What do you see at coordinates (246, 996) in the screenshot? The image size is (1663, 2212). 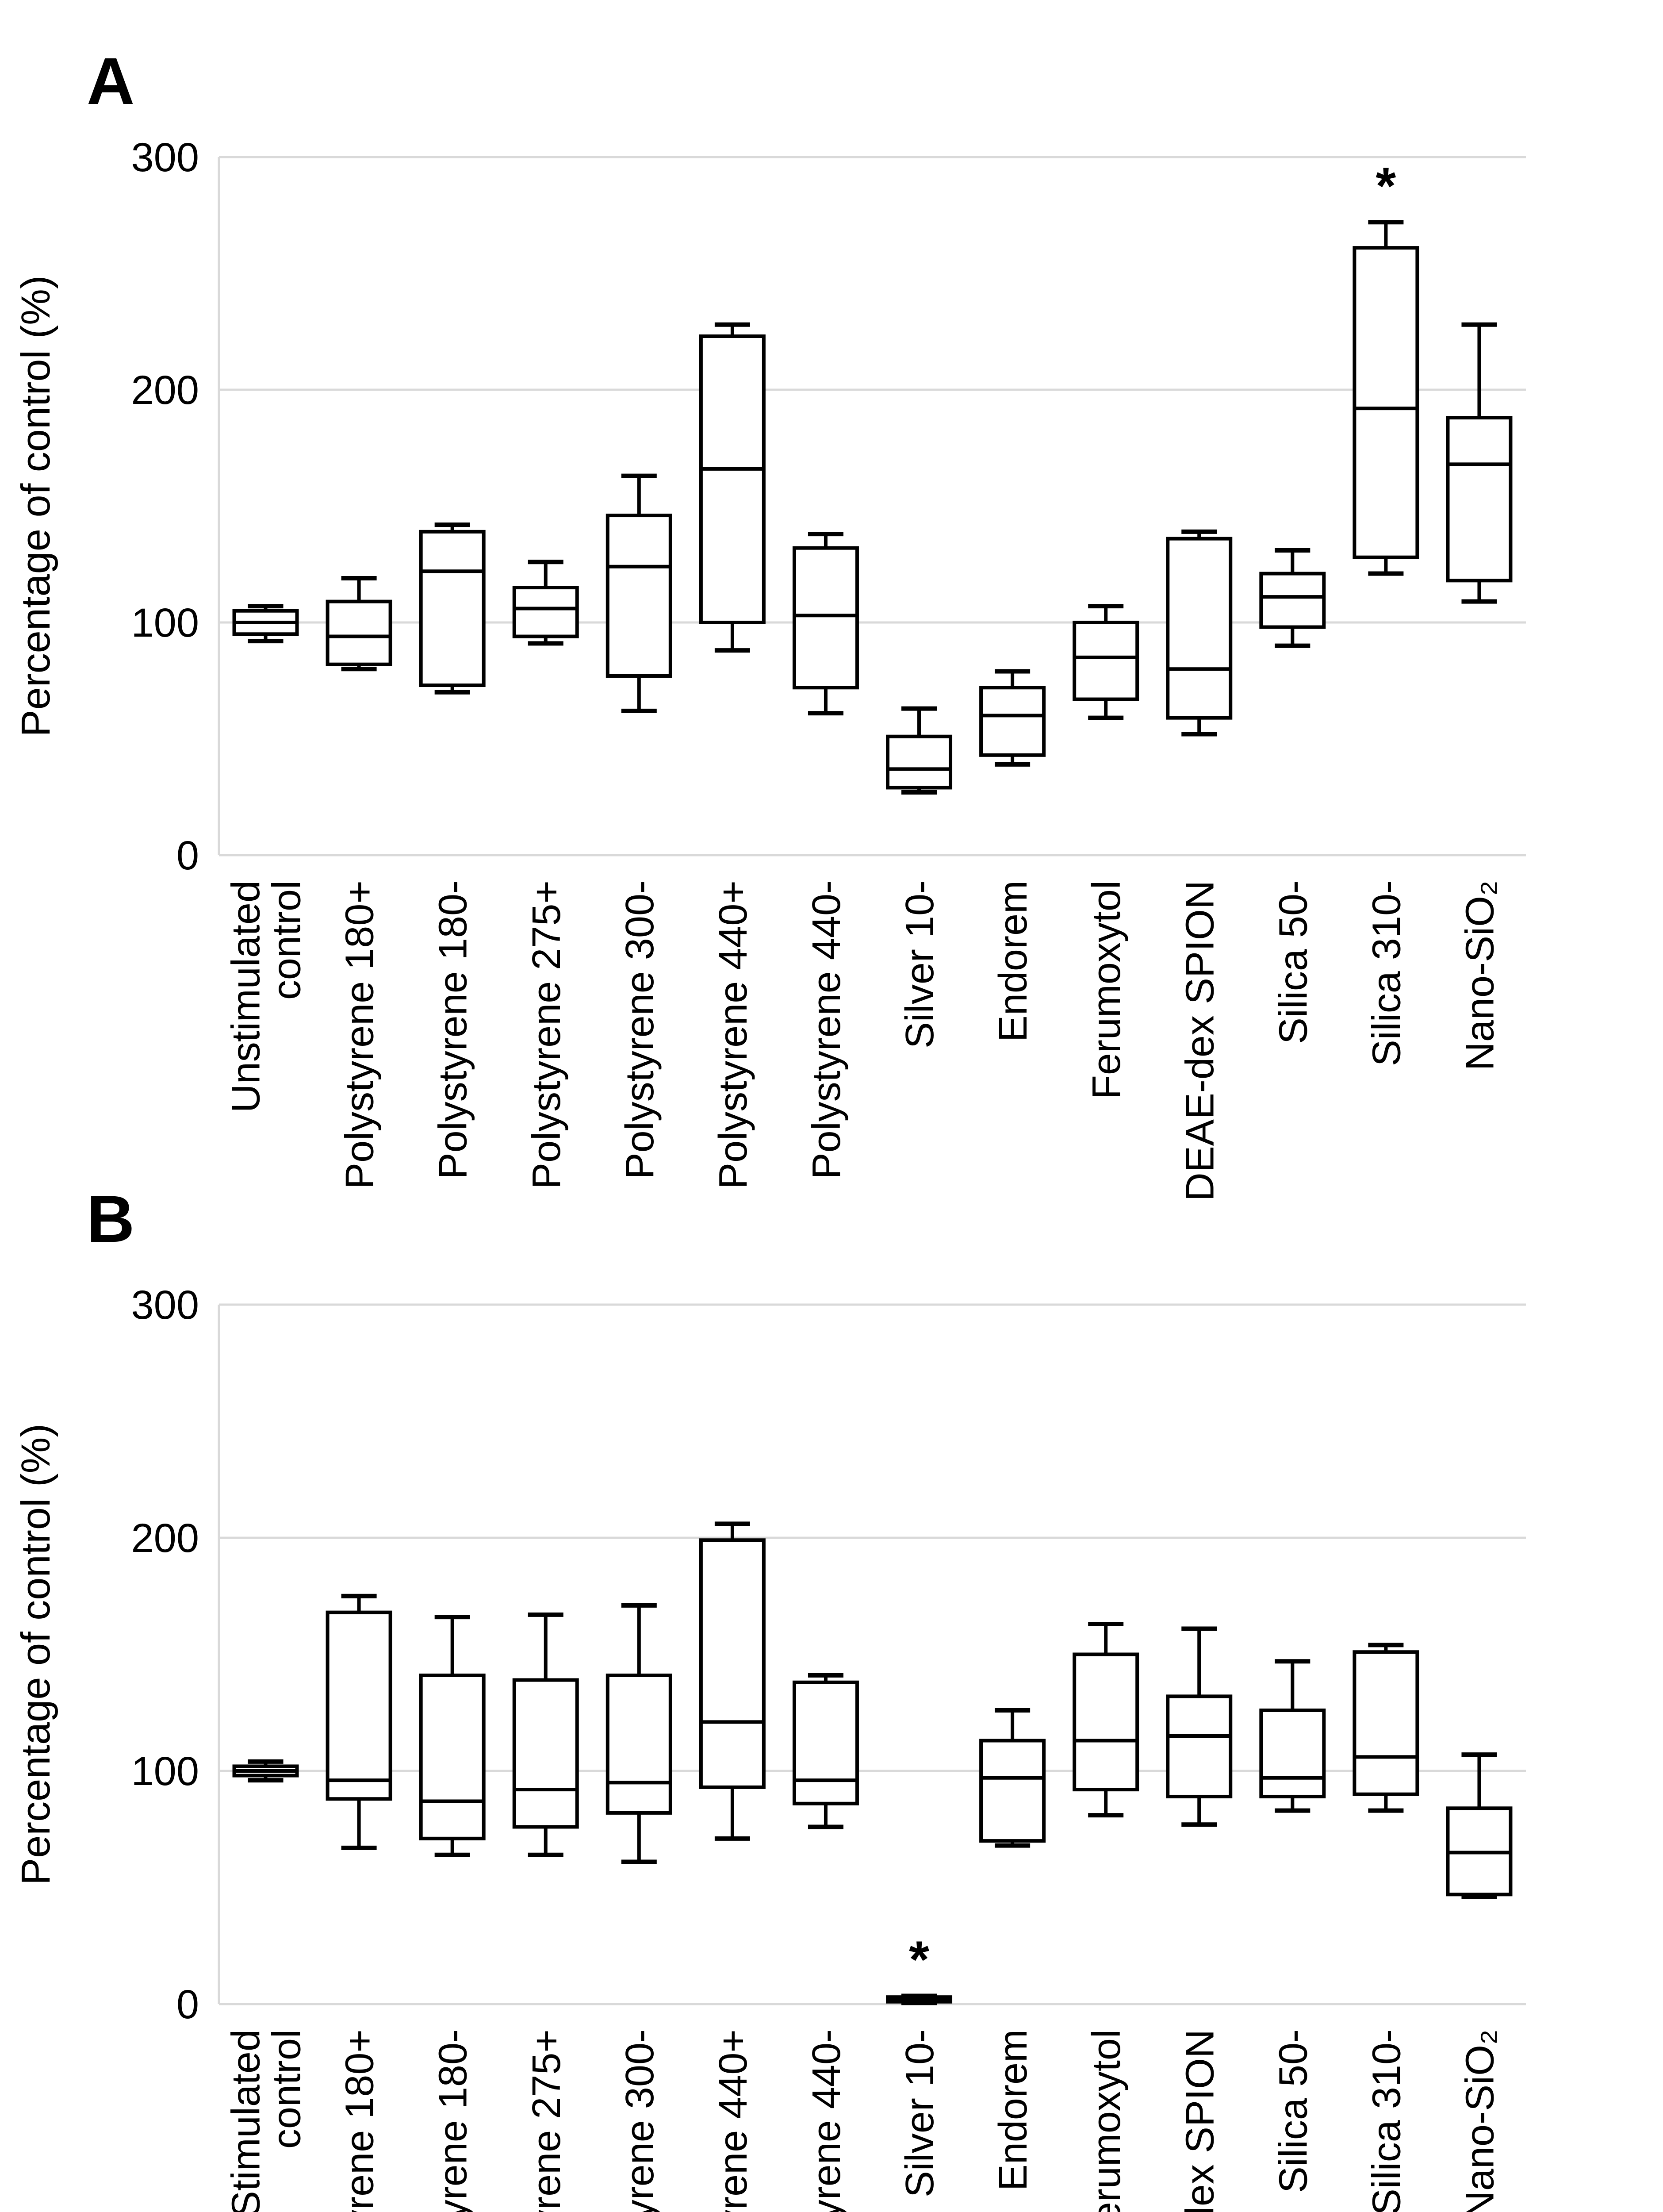 I see `category-label-line-1: Unstimulated` at bounding box center [246, 996].